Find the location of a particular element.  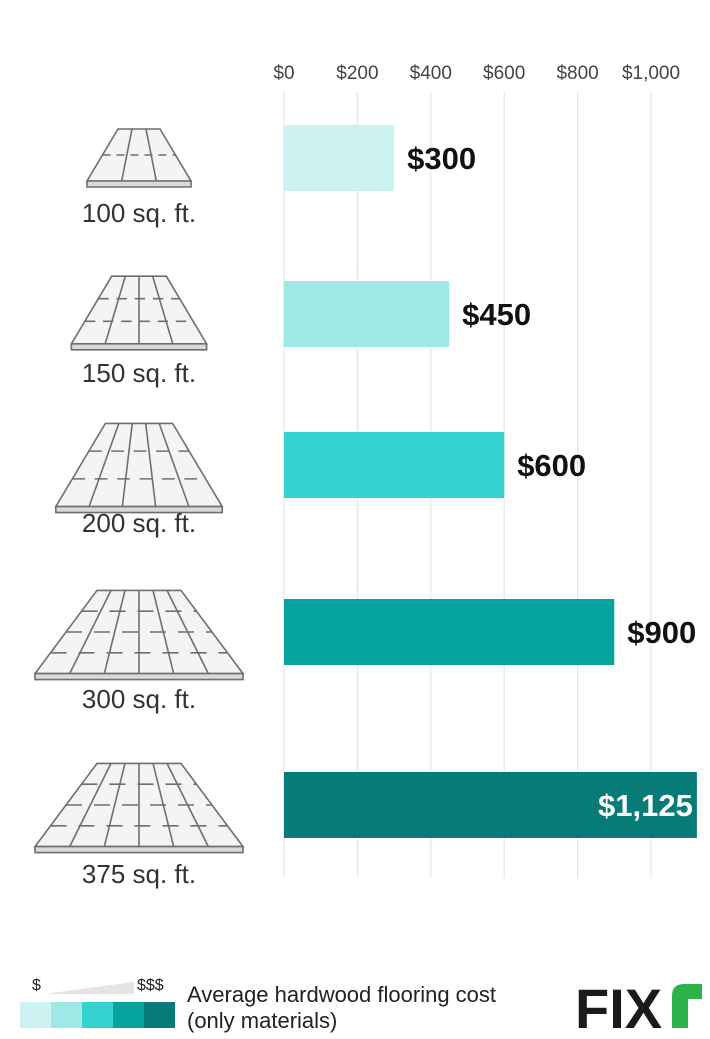

value-label: $1,125 is located at coordinates (645, 805).